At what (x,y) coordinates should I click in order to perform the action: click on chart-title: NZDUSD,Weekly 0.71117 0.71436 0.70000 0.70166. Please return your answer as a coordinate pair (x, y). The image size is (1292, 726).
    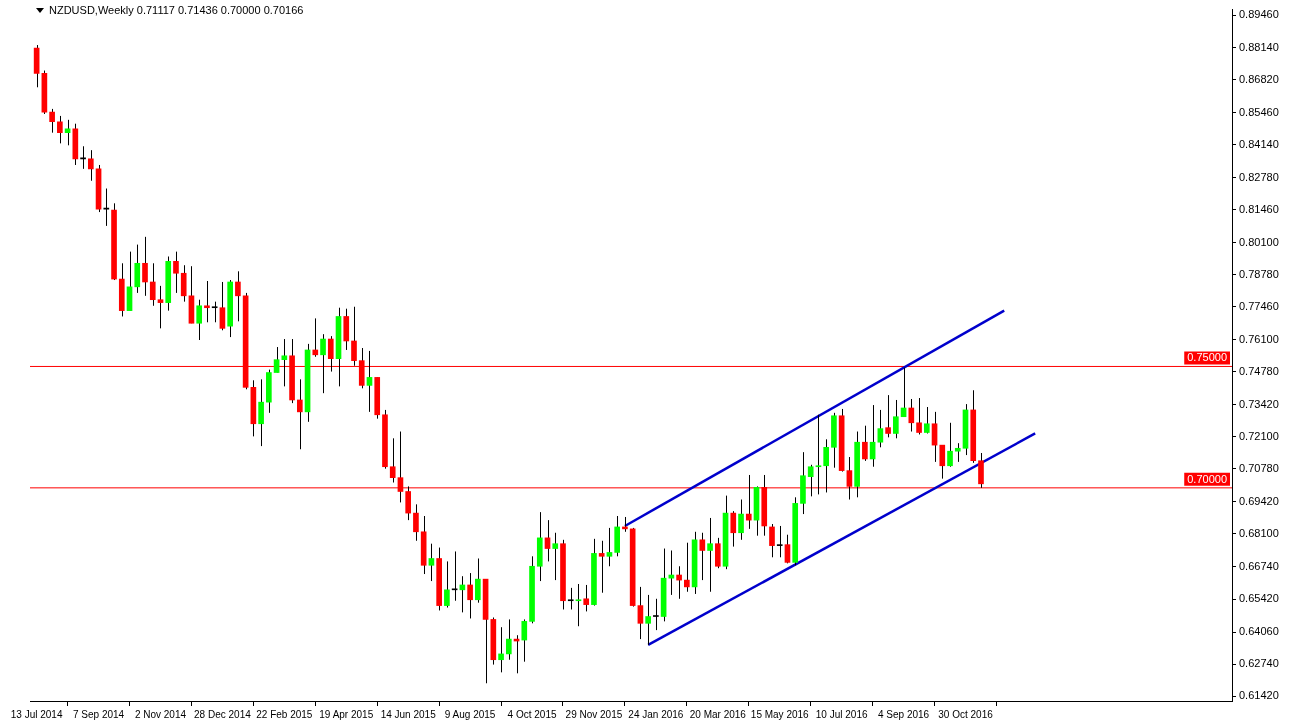
    Looking at the image, I should click on (176, 10).